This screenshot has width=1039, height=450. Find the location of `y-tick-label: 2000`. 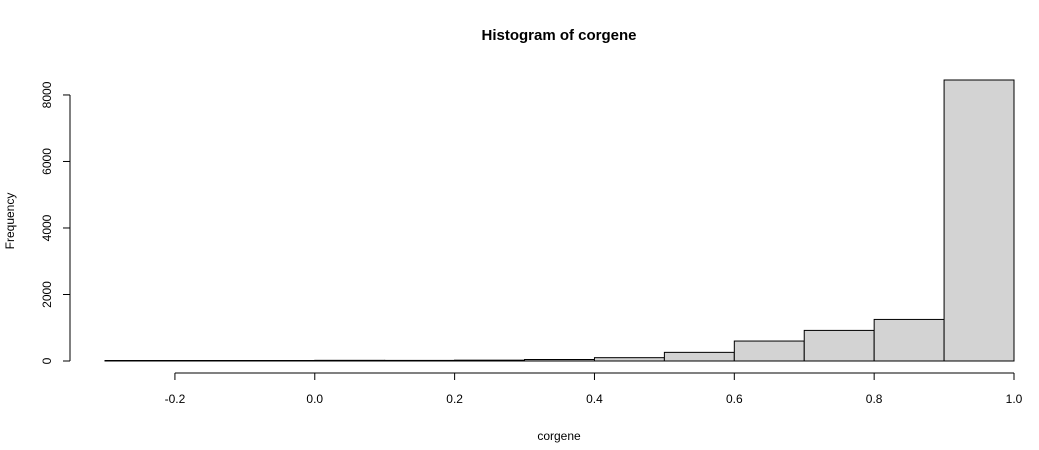

y-tick-label: 2000 is located at coordinates (47, 294).